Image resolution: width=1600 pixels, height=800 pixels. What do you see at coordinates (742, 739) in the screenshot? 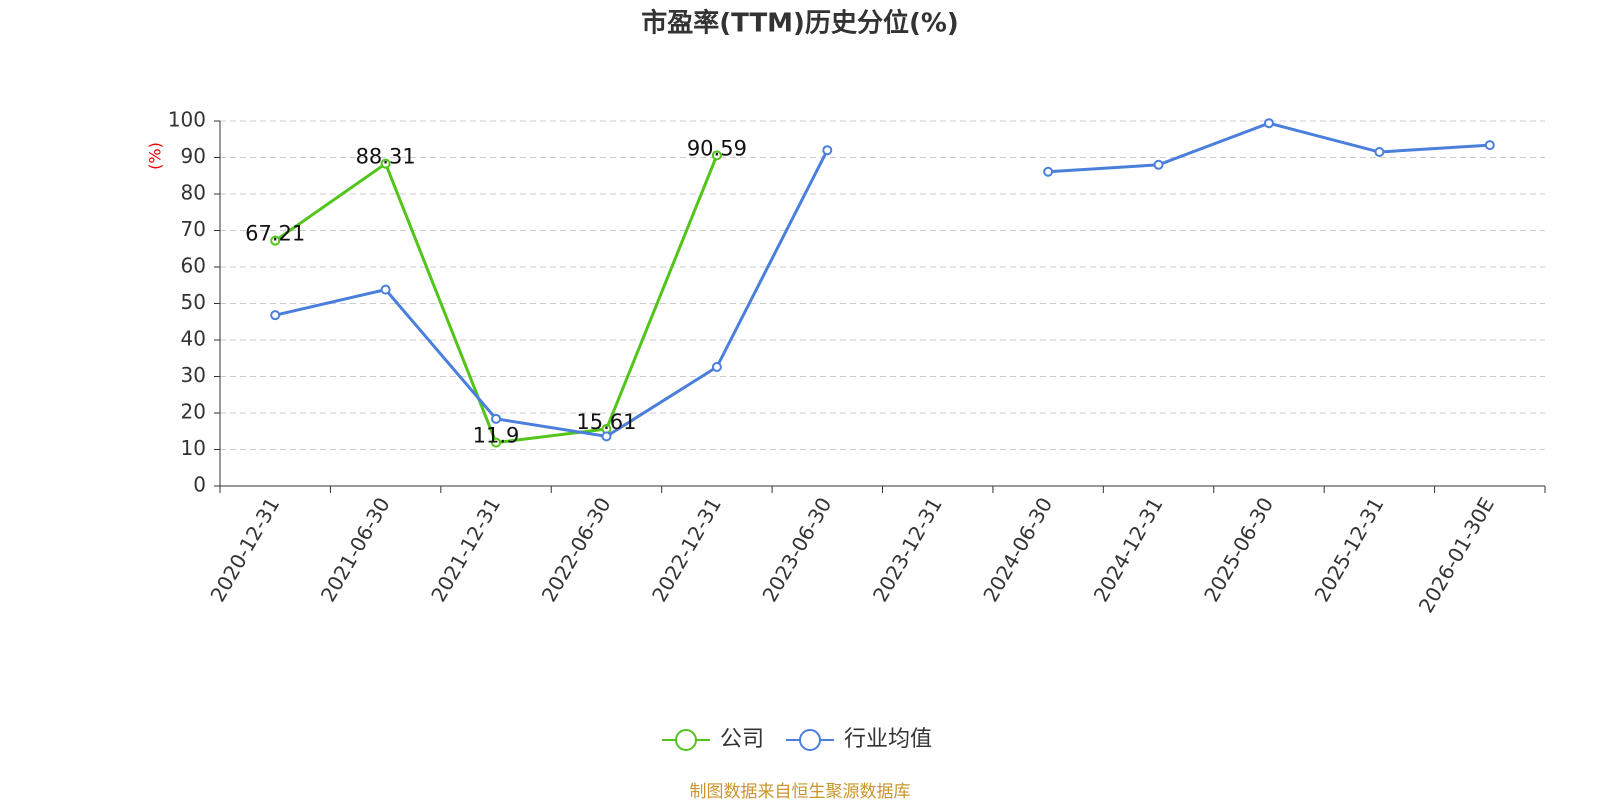
I see `legend-label: 公司` at bounding box center [742, 739].